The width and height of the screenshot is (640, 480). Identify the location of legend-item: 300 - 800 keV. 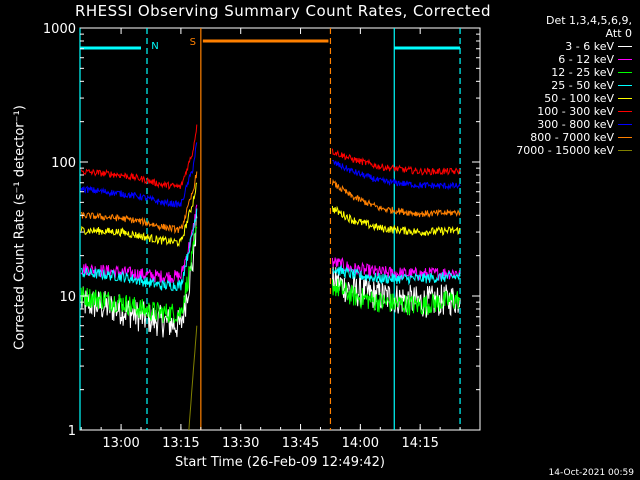
(552, 124).